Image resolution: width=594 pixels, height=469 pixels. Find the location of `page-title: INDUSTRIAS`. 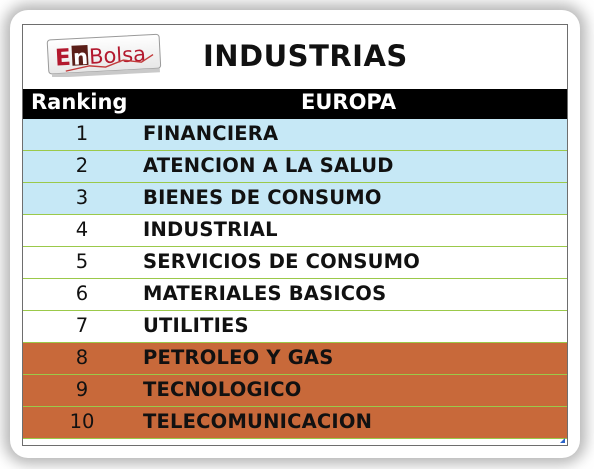

page-title: INDUSTRIAS is located at coordinates (305, 56).